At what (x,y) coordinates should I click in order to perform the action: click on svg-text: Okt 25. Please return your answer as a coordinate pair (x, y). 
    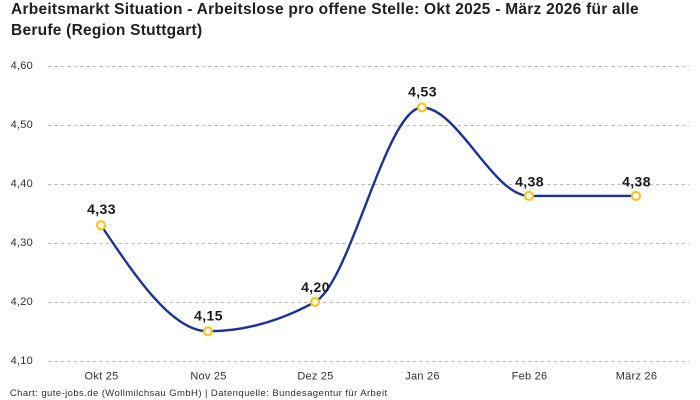
    Looking at the image, I should click on (102, 377).